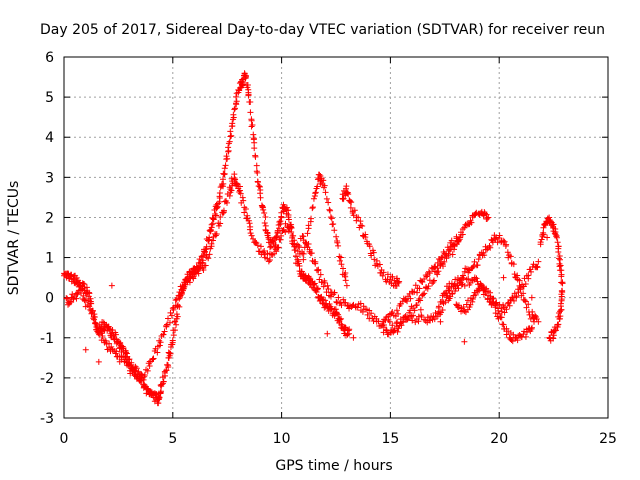 The width and height of the screenshot is (640, 480). What do you see at coordinates (49, 259) in the screenshot?
I see `y-tick-label: 1` at bounding box center [49, 259].